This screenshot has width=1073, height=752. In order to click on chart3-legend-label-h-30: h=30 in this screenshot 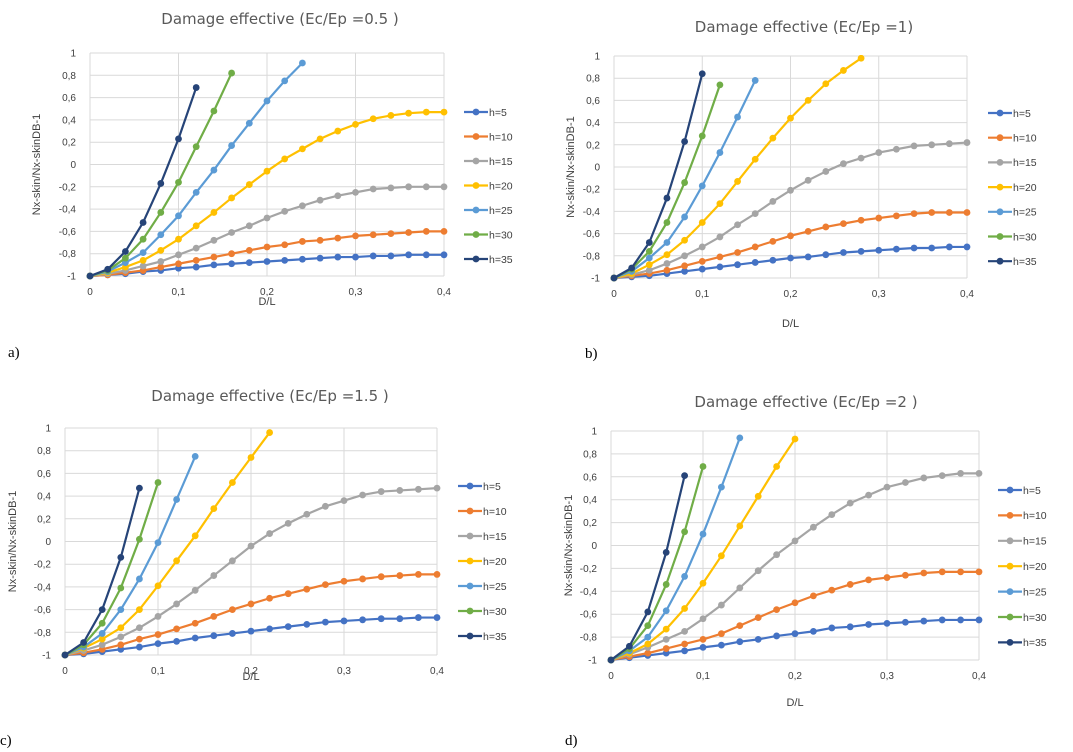, I will do `click(1035, 618)`.